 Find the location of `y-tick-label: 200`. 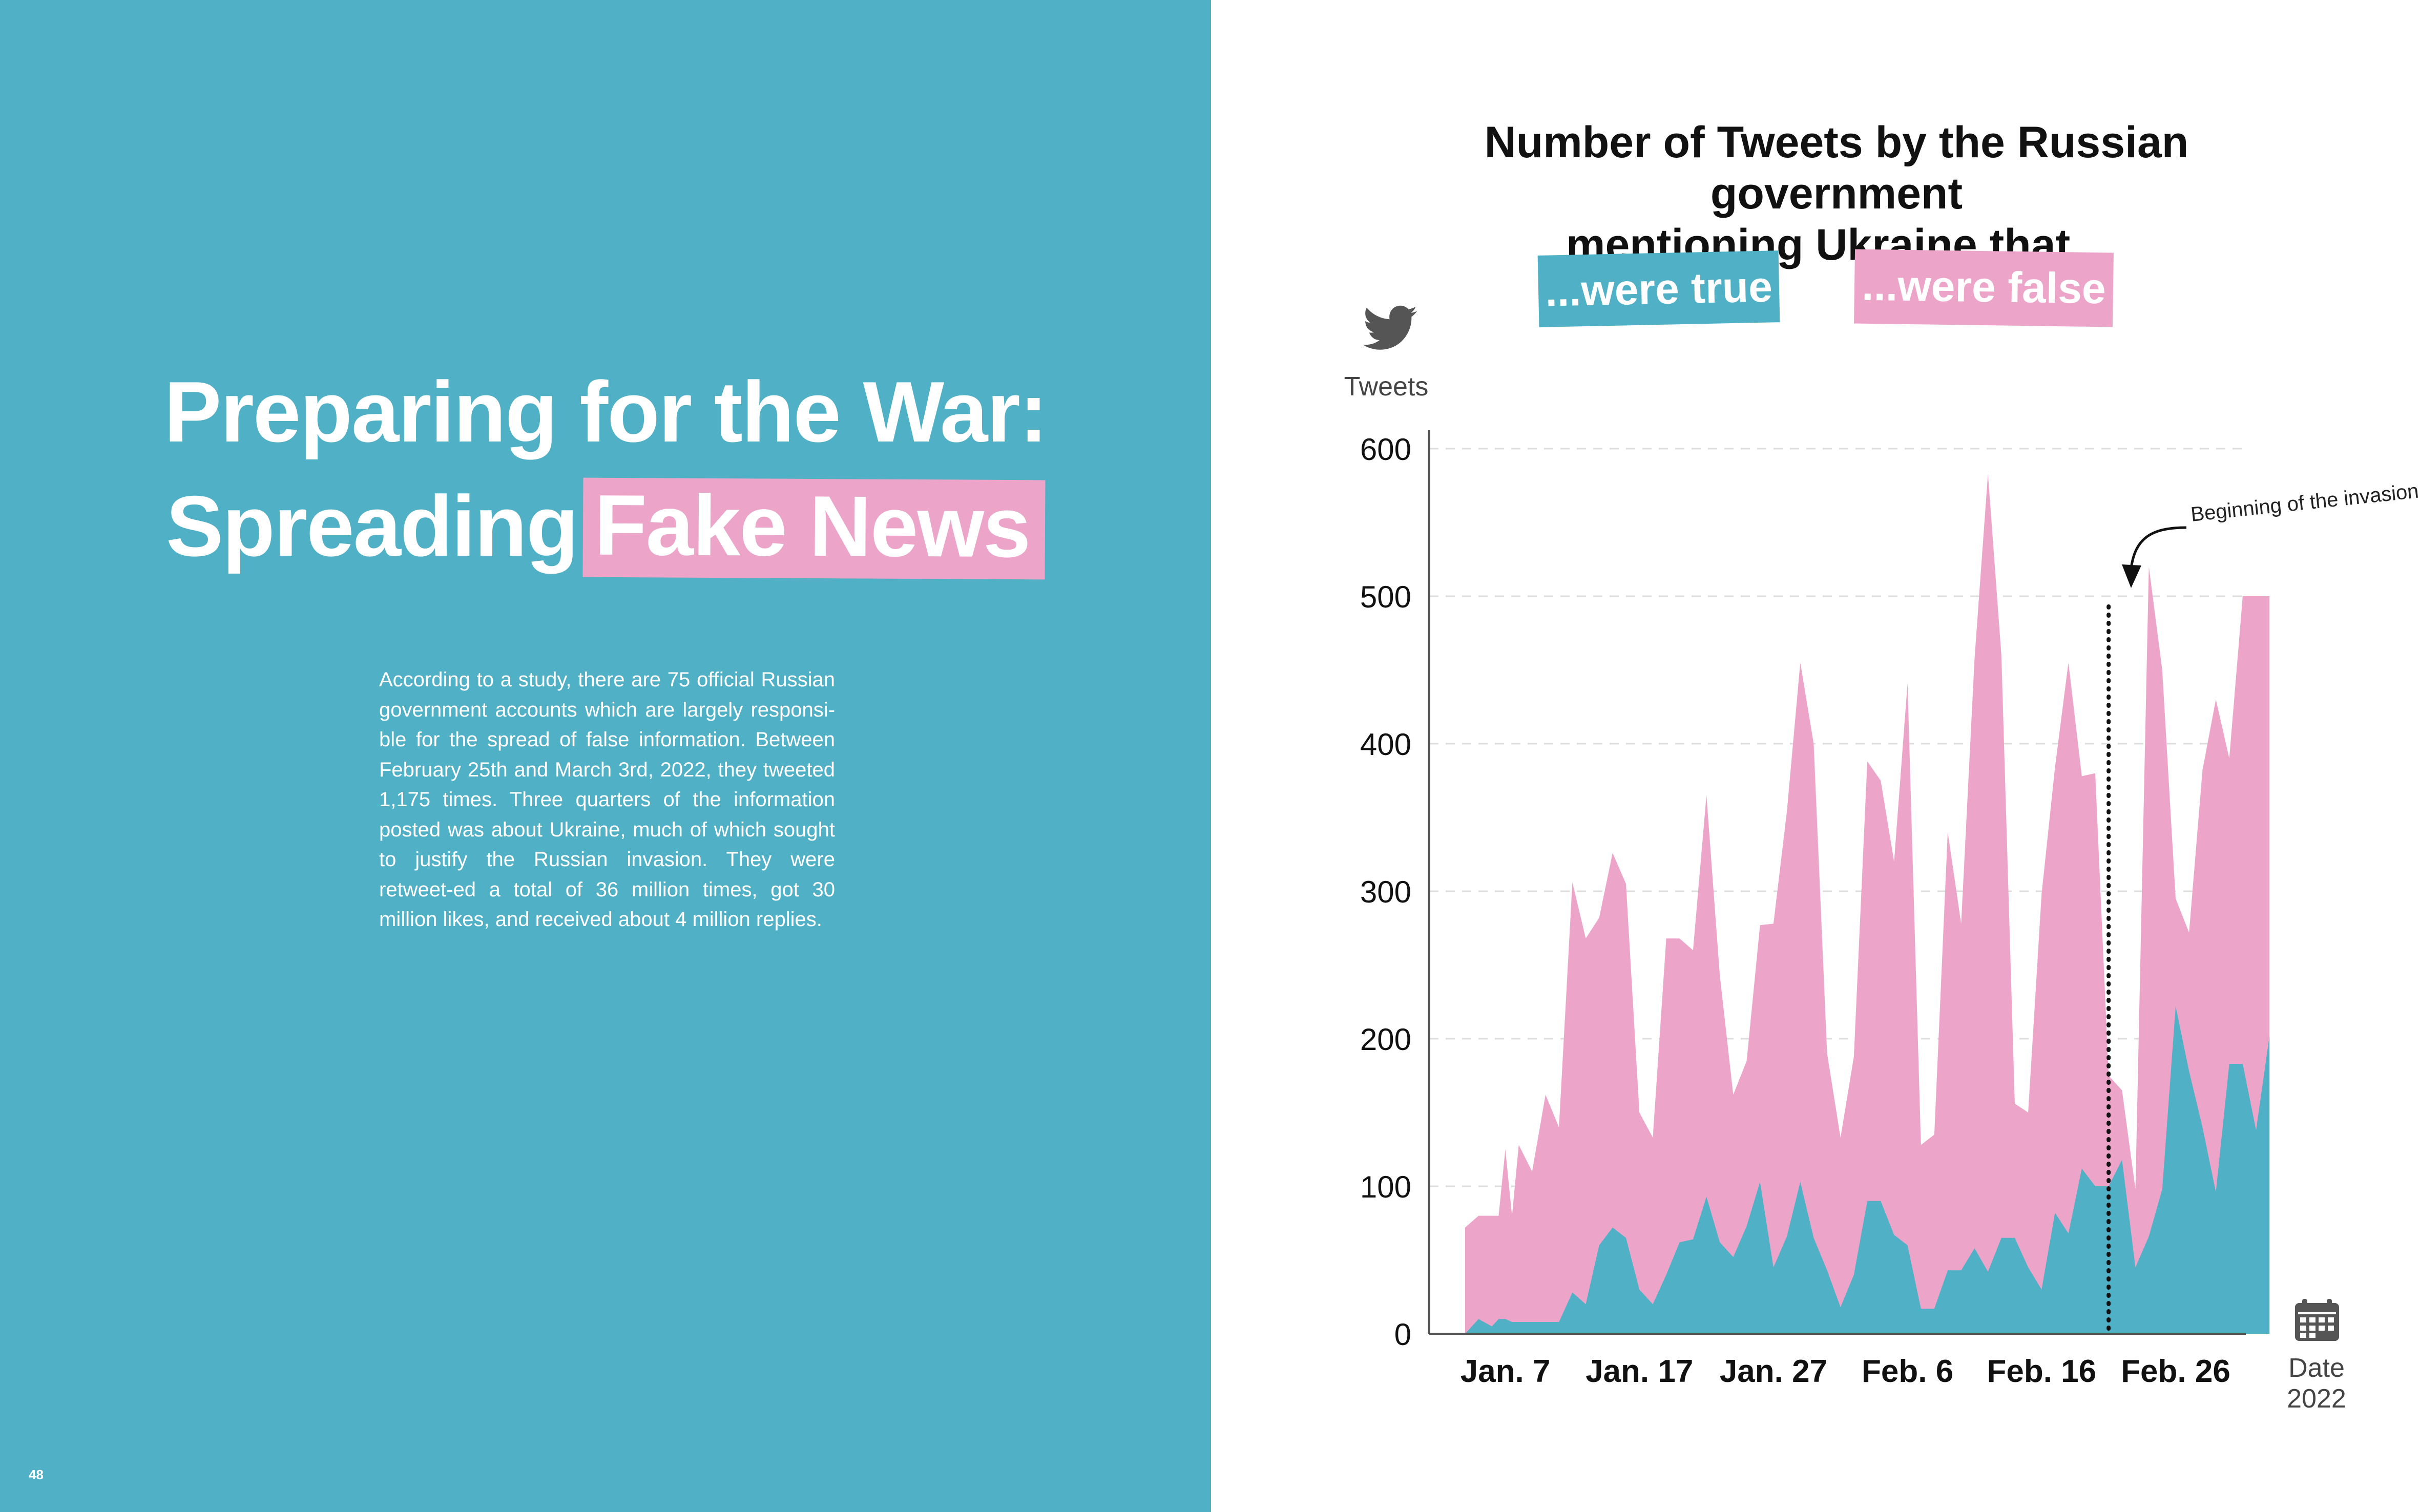

y-tick-label: 200 is located at coordinates (1385, 1039).